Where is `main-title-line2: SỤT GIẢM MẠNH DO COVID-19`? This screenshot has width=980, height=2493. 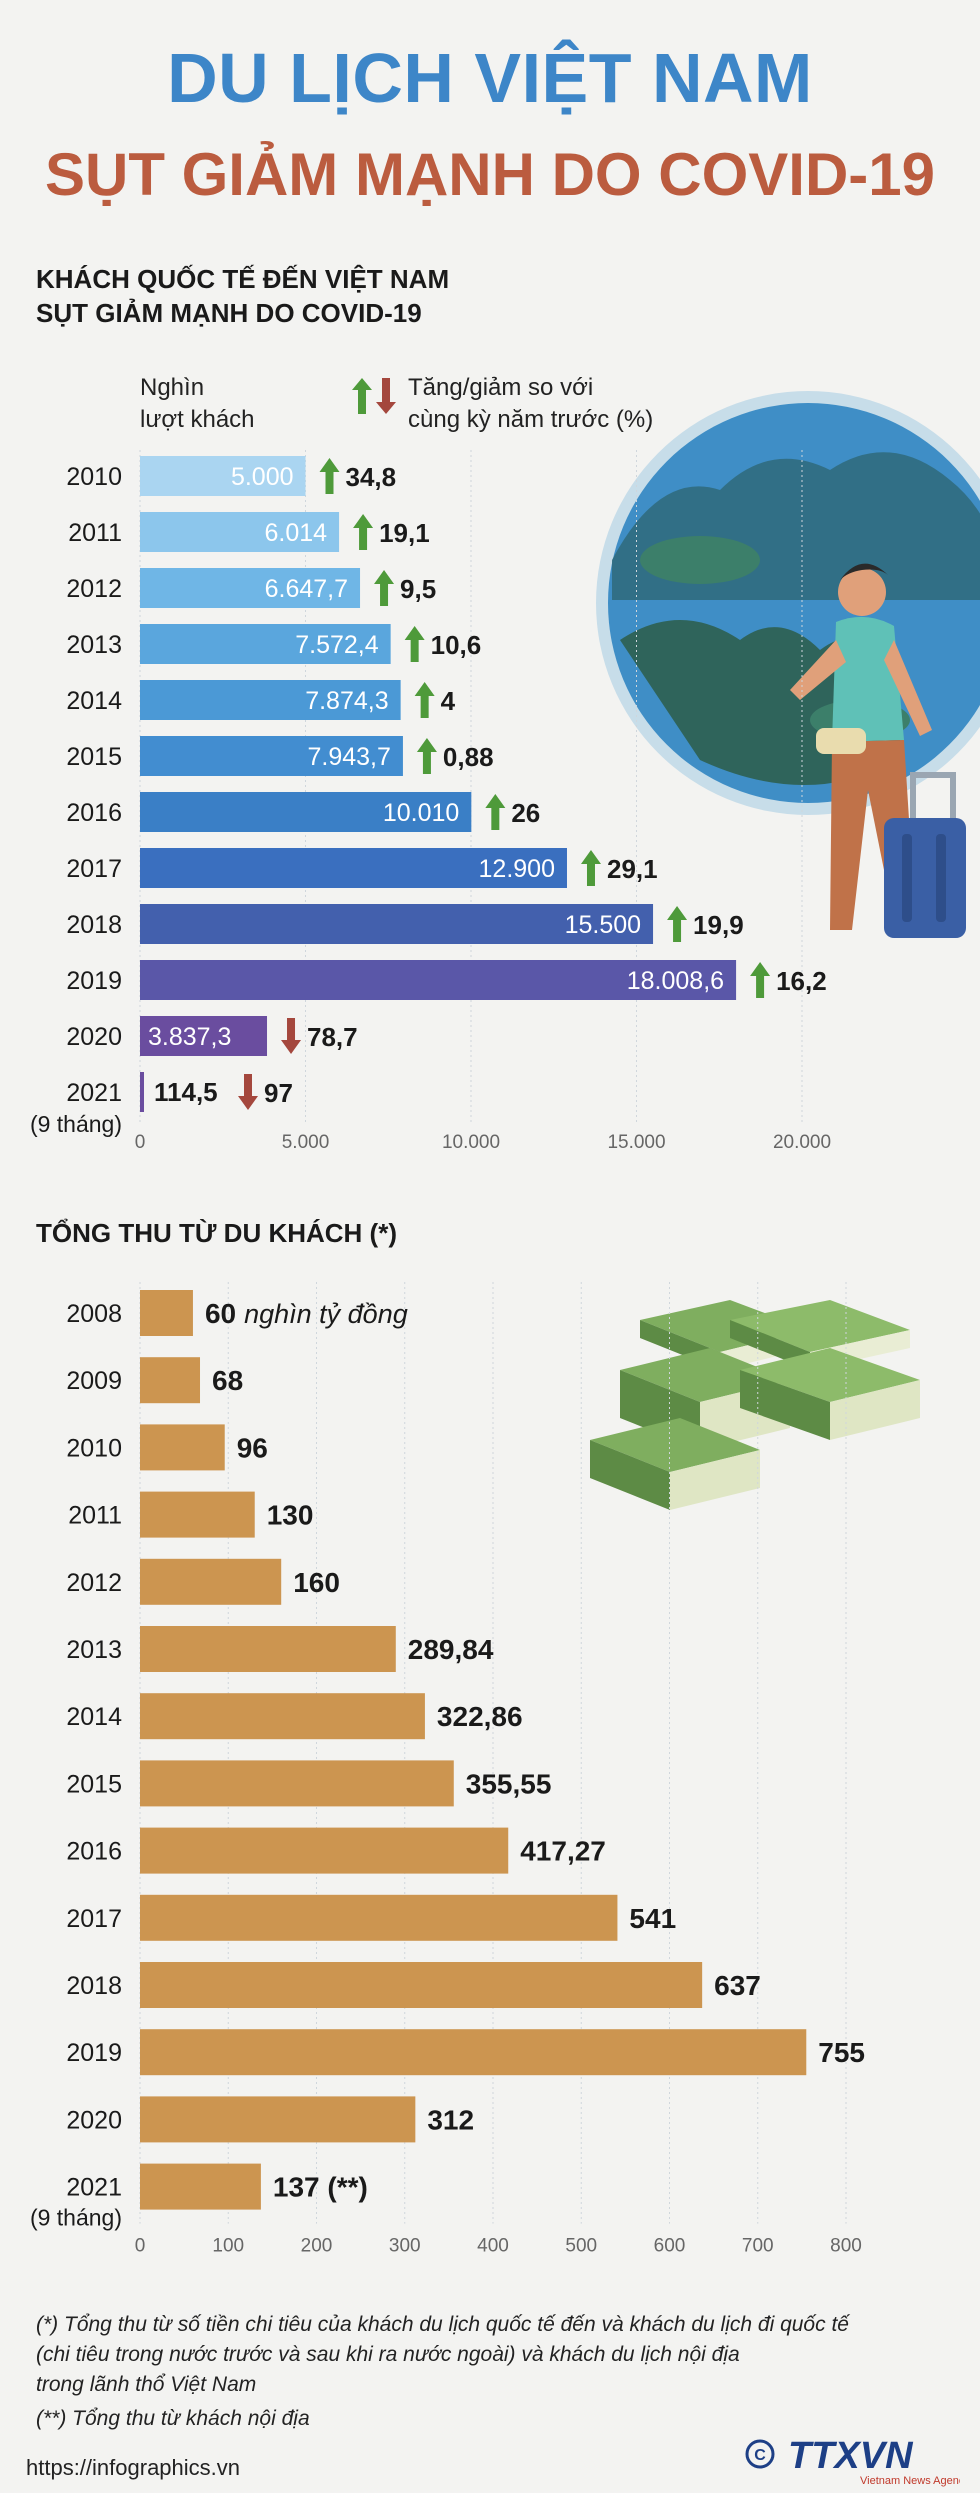
main-title-line2: SỤT GIẢM MẠNH DO COVID-19 is located at coordinates (490, 174).